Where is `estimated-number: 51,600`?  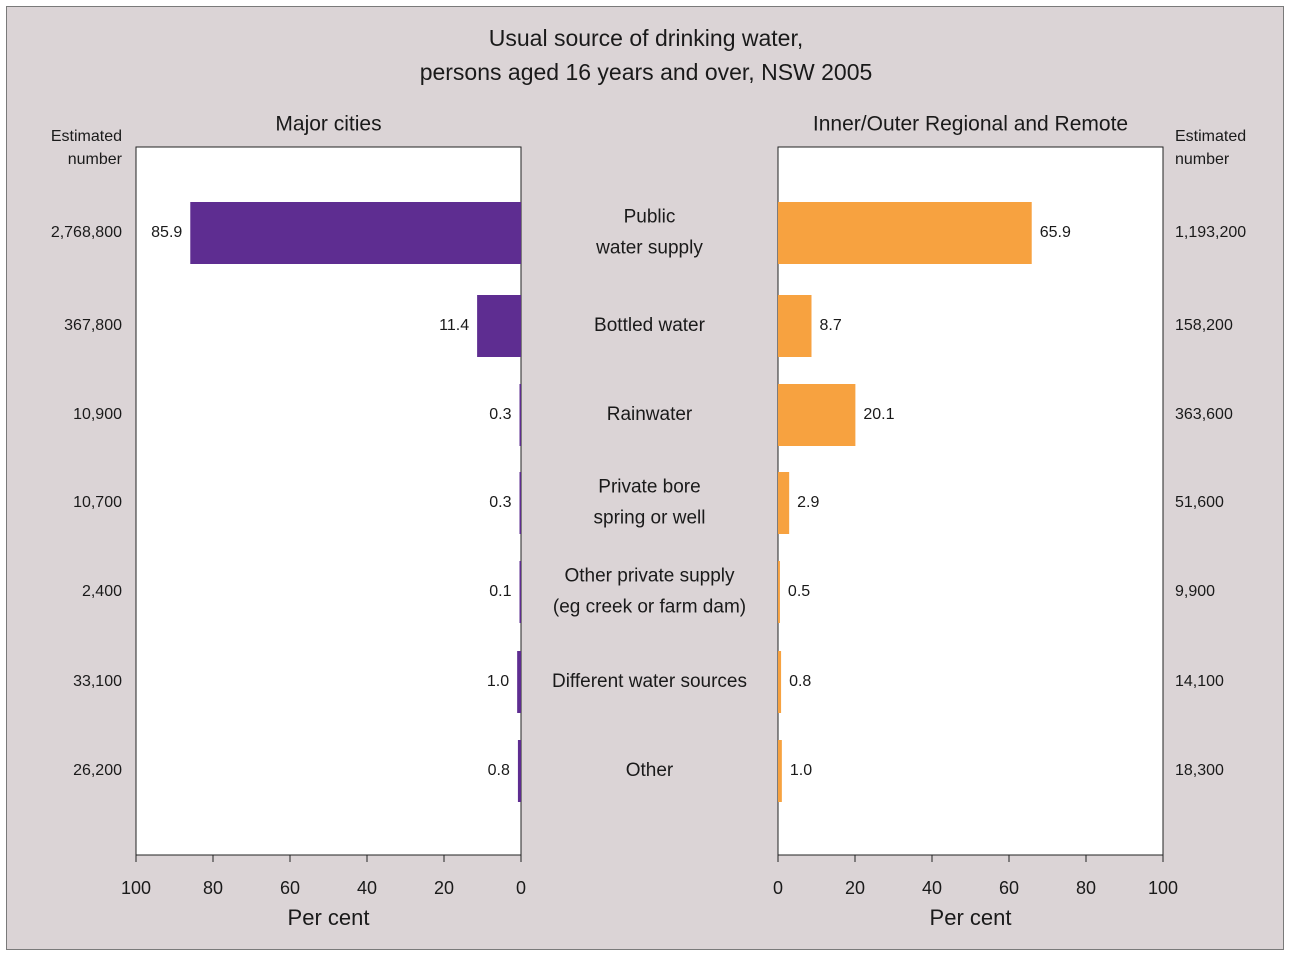 estimated-number: 51,600 is located at coordinates (1199, 502).